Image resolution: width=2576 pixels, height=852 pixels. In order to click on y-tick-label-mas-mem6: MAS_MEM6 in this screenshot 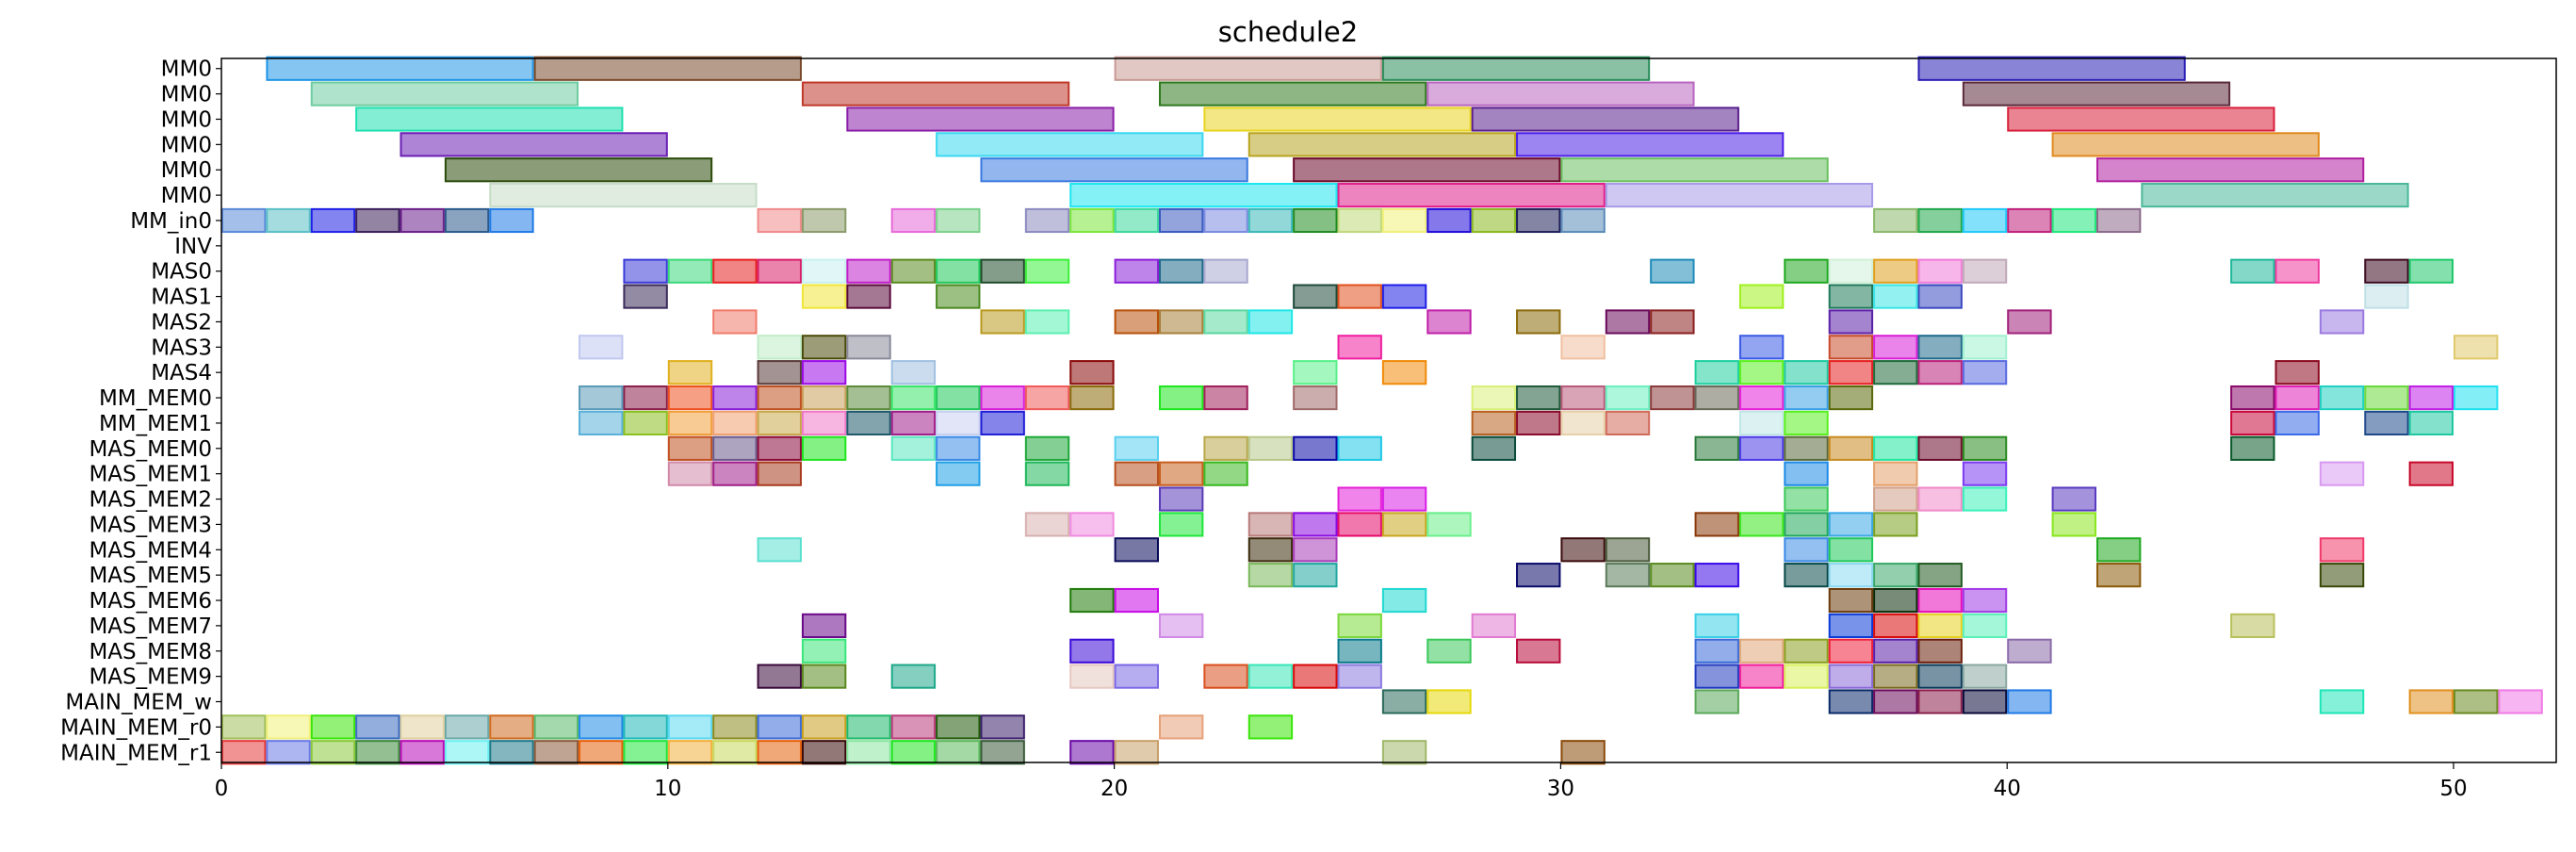, I will do `click(150, 601)`.